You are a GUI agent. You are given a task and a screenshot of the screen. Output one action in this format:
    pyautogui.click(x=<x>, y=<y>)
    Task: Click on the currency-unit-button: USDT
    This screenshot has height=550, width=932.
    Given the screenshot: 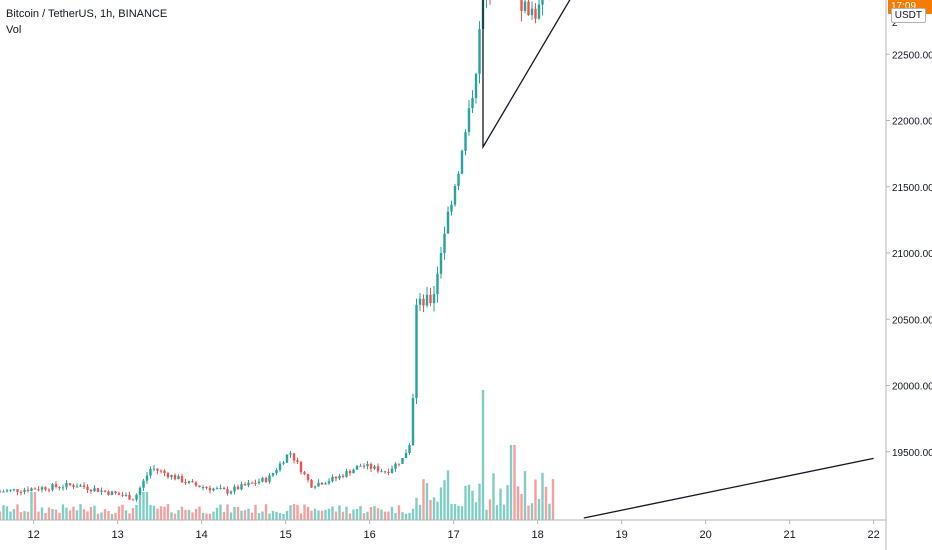 What is the action you would take?
    pyautogui.click(x=908, y=15)
    